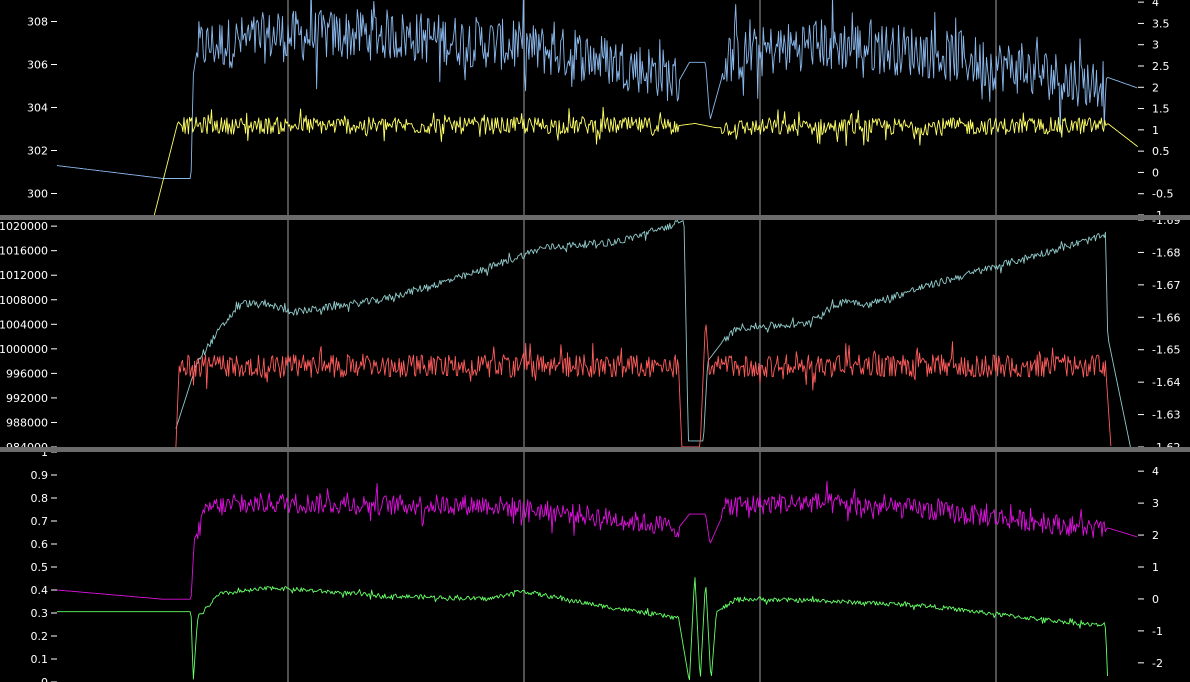 Image resolution: width=1190 pixels, height=682 pixels. What do you see at coordinates (24, 324) in the screenshot?
I see `y-left-tick-label: 1004000` at bounding box center [24, 324].